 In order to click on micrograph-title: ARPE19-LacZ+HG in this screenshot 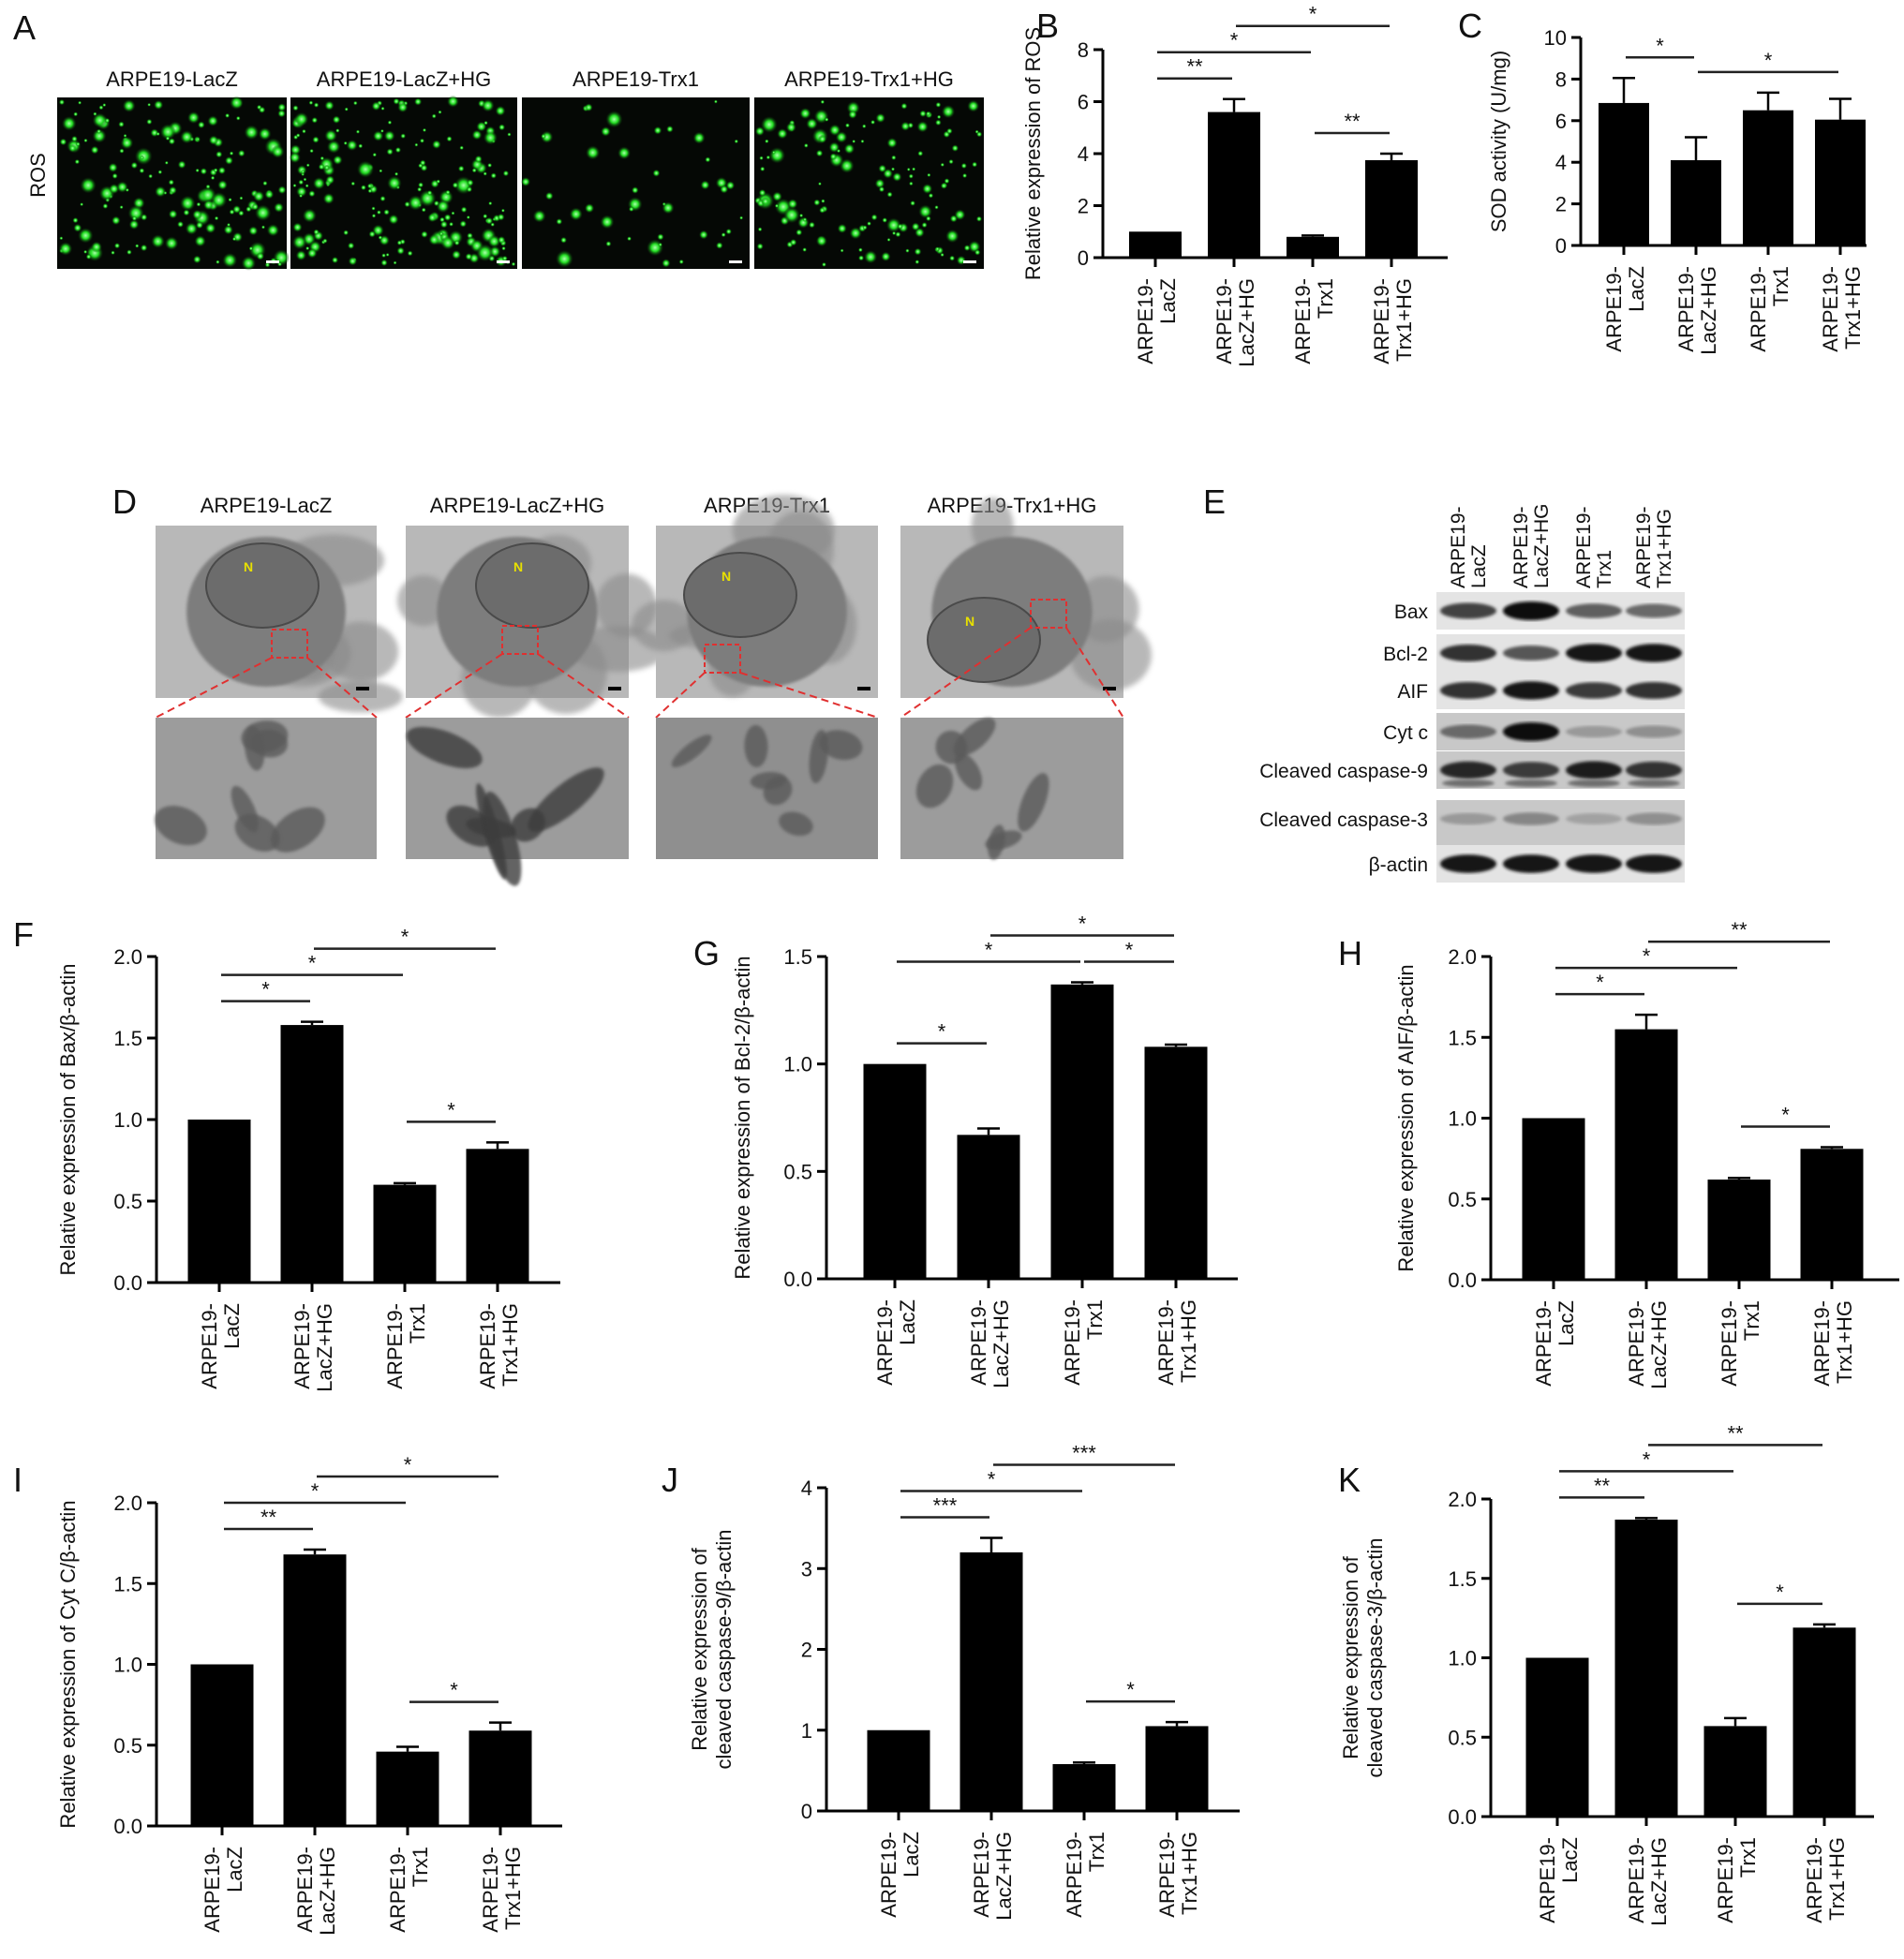, I will do `click(404, 79)`.